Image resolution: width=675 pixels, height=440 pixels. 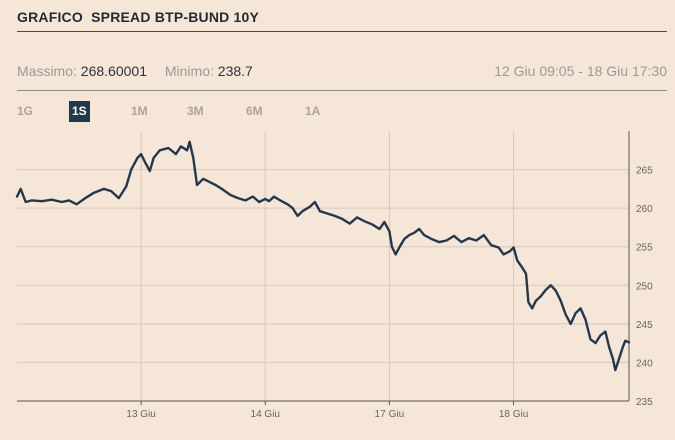 What do you see at coordinates (513, 414) in the screenshot?
I see `x-tick-label: 18 Giu` at bounding box center [513, 414].